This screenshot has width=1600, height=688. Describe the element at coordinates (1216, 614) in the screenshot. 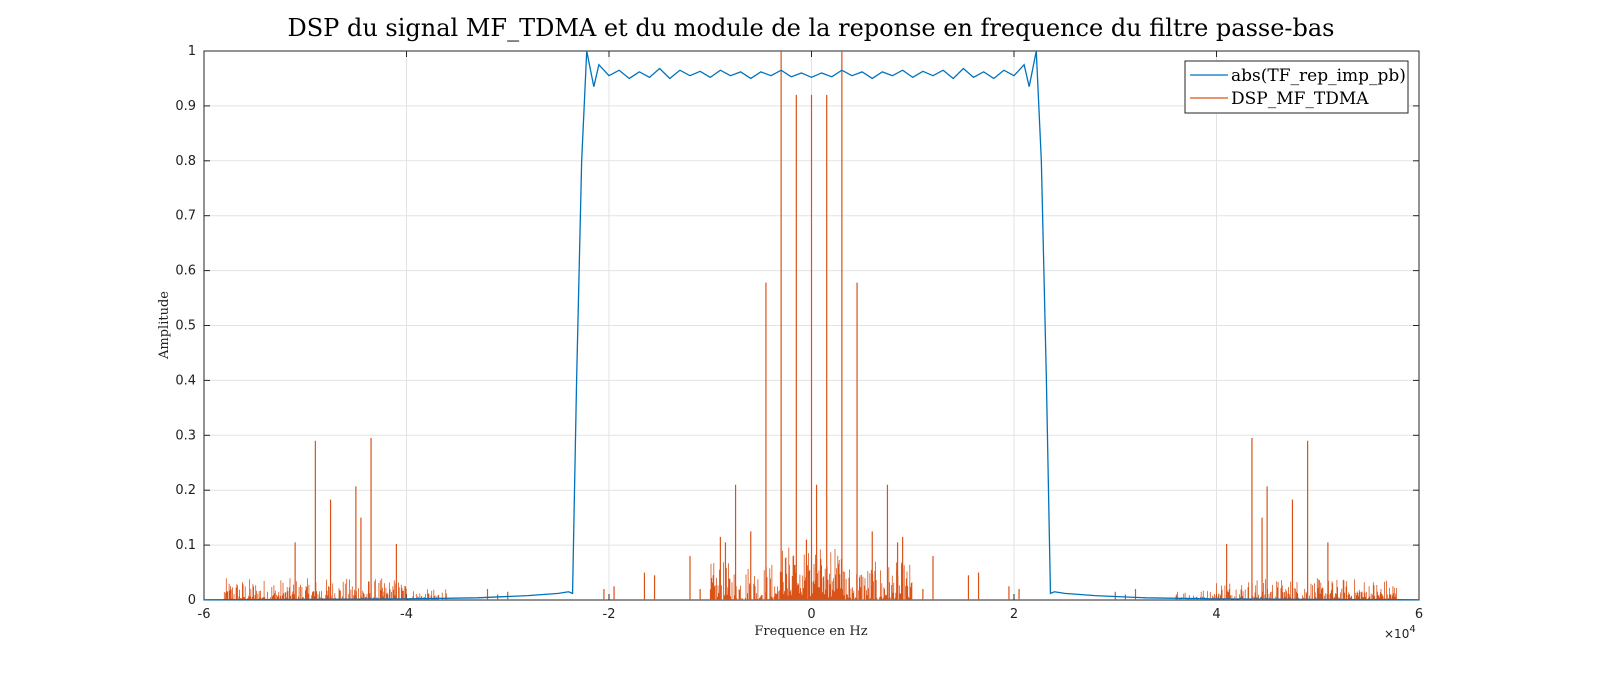

I see `x-tick-label: 4` at that location.